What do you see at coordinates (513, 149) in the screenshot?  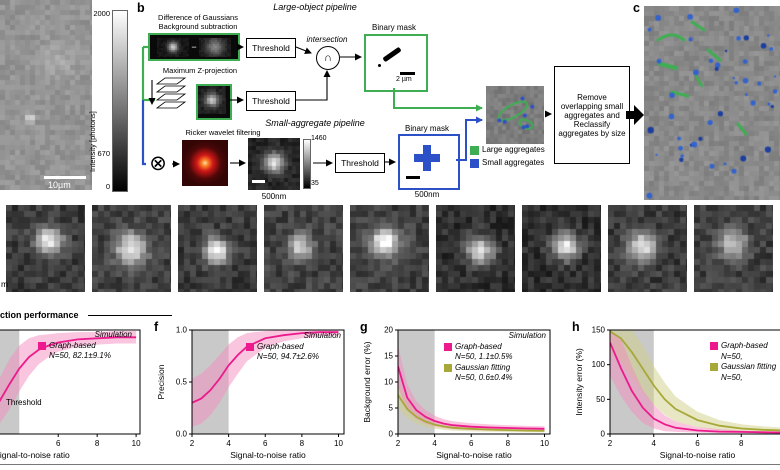 I see `legend-large-label: Large aggregates` at bounding box center [513, 149].